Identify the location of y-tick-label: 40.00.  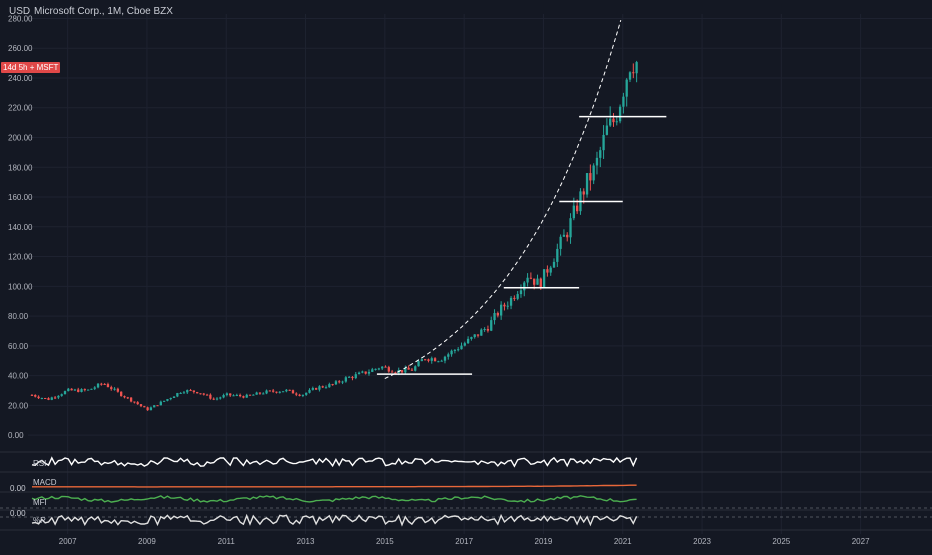
(18, 376).